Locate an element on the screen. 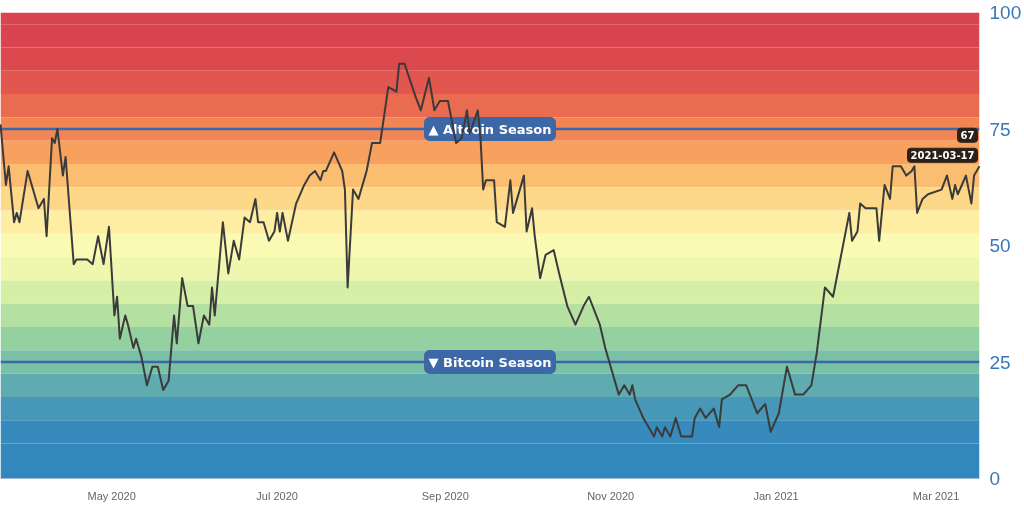 Image resolution: width=1024 pixels, height=514 pixels. annotation: 2021-03-17 is located at coordinates (942, 156).